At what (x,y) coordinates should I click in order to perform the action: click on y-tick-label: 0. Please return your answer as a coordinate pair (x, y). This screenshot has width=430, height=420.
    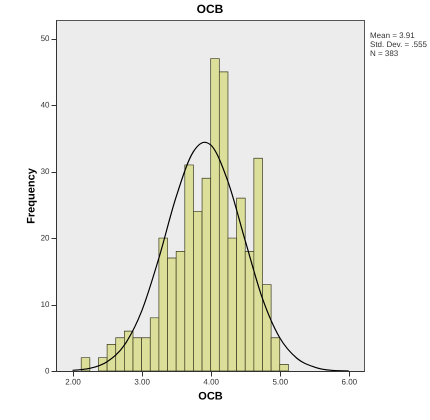
    Looking at the image, I should click on (47, 371).